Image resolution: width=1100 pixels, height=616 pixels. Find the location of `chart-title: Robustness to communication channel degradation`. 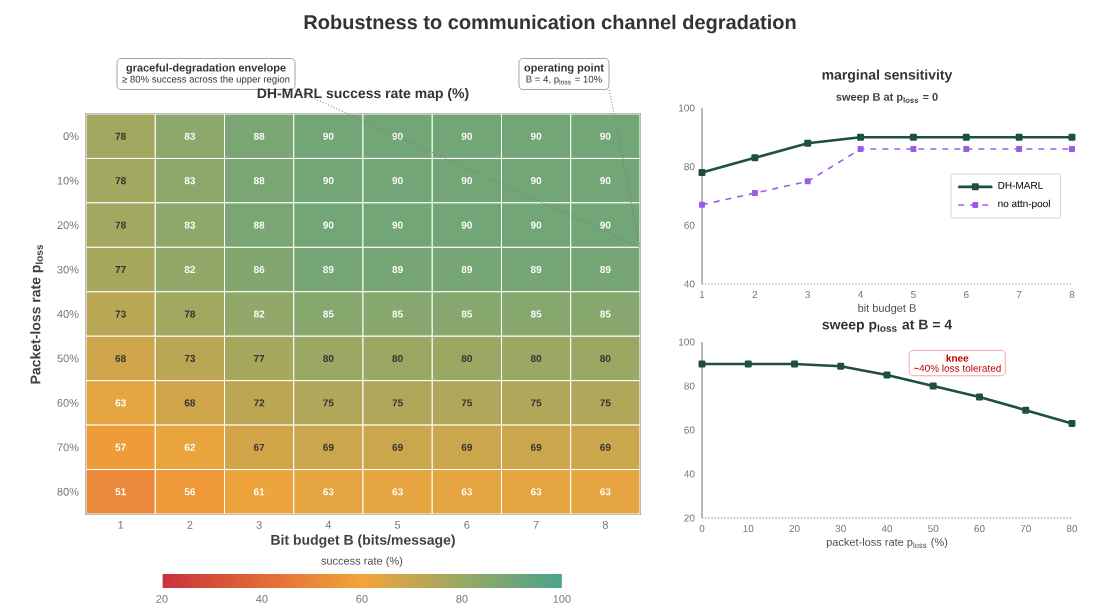

chart-title: Robustness to communication channel degradation is located at coordinates (550, 24).